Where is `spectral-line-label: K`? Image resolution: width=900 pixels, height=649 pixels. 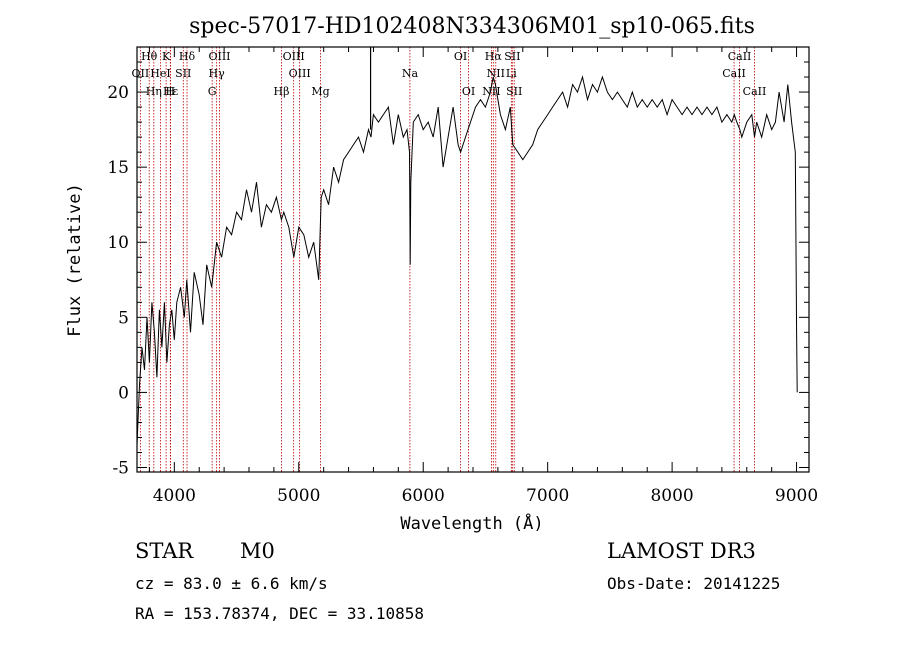 spectral-line-label: K is located at coordinates (166, 56).